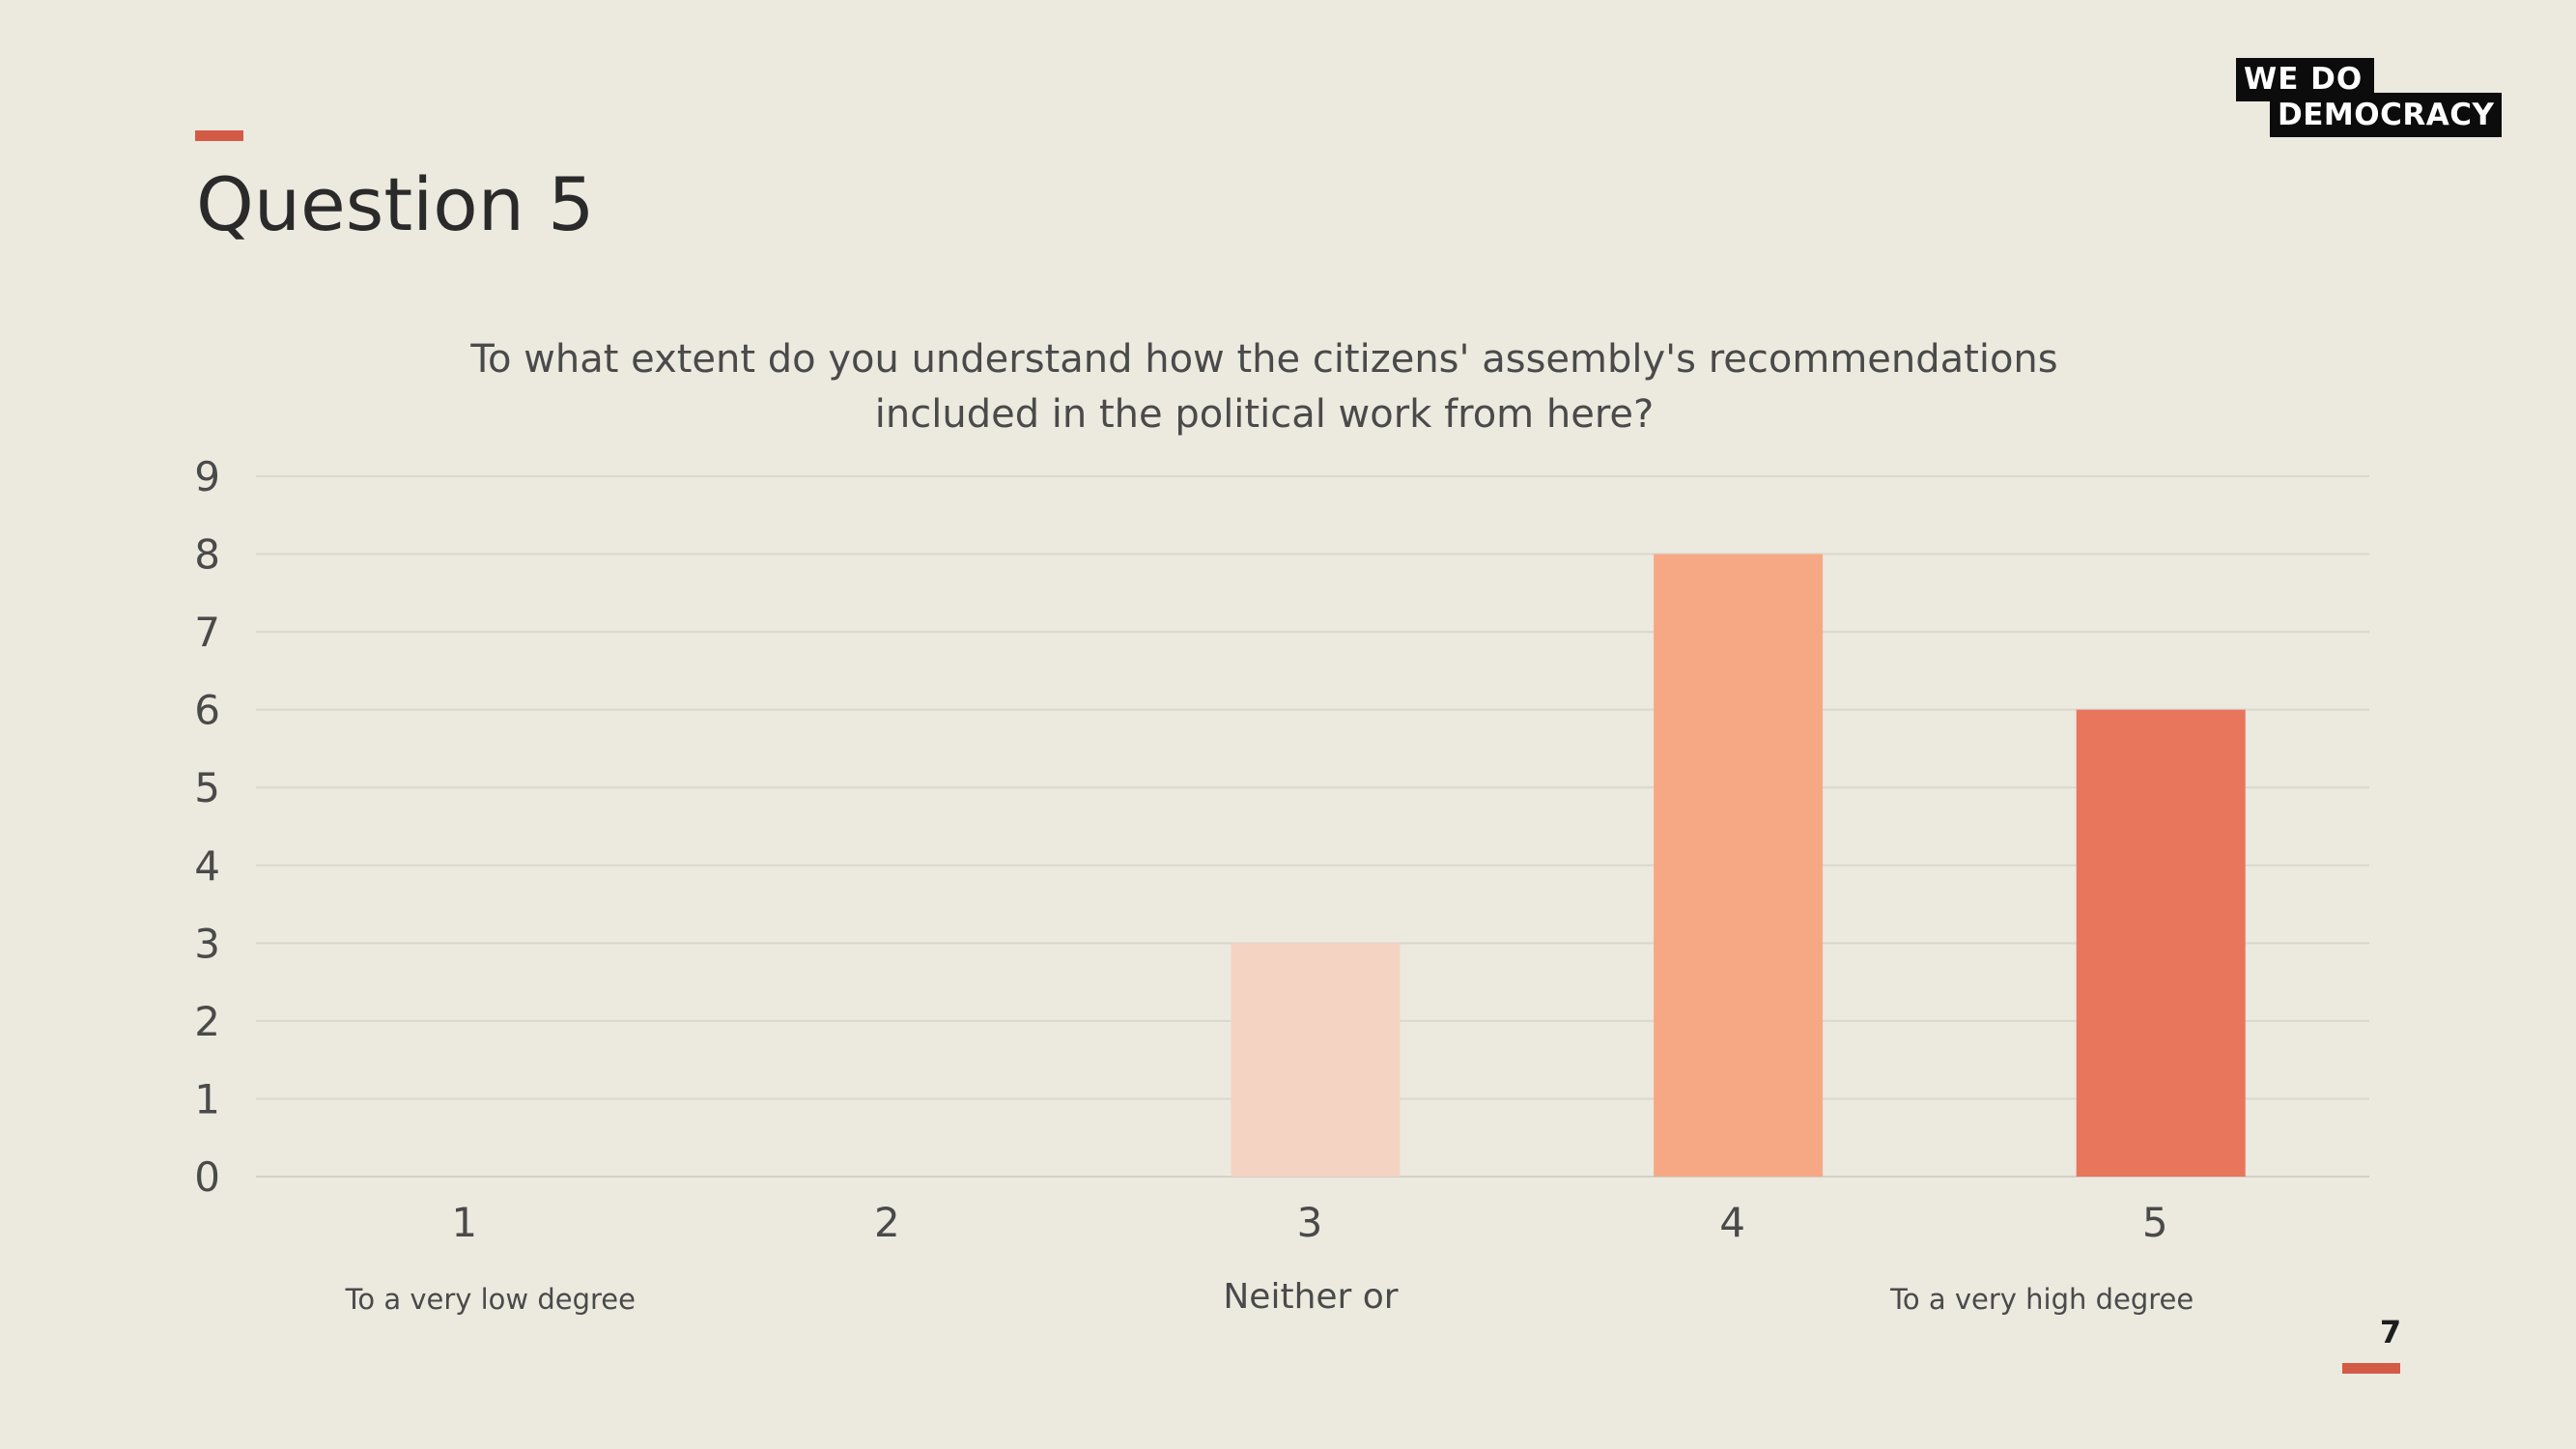  I want to click on page-number-accent-dash, so click(2371, 1368).